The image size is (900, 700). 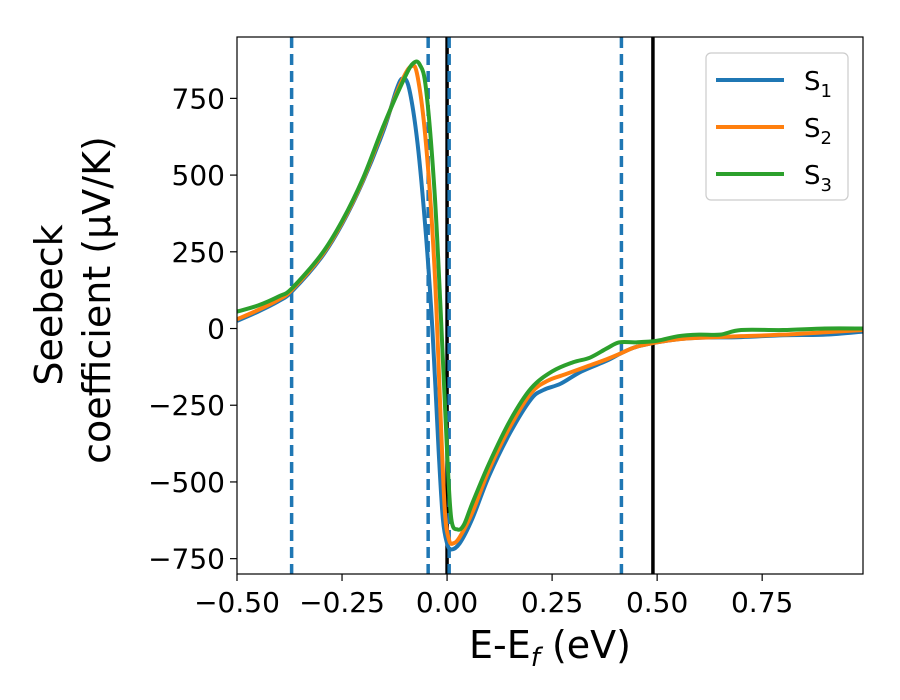 I want to click on legend-label-subscript: 3, so click(x=826, y=185).